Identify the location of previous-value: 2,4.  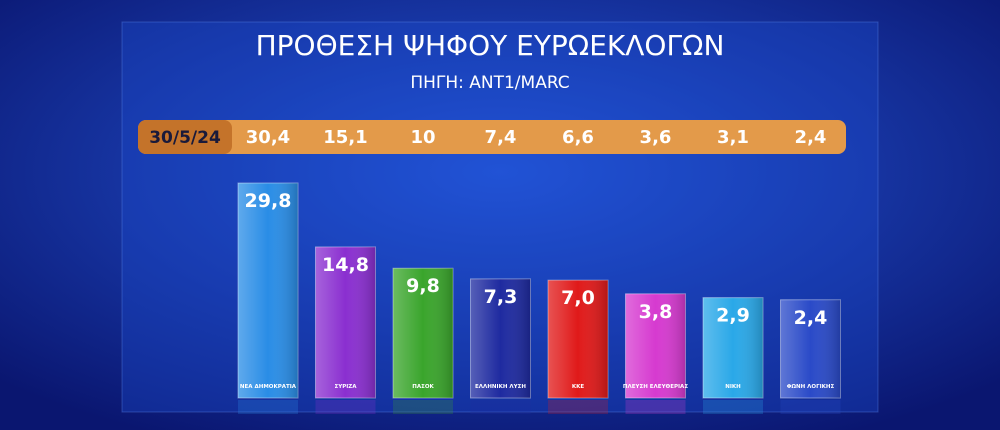
(811, 137).